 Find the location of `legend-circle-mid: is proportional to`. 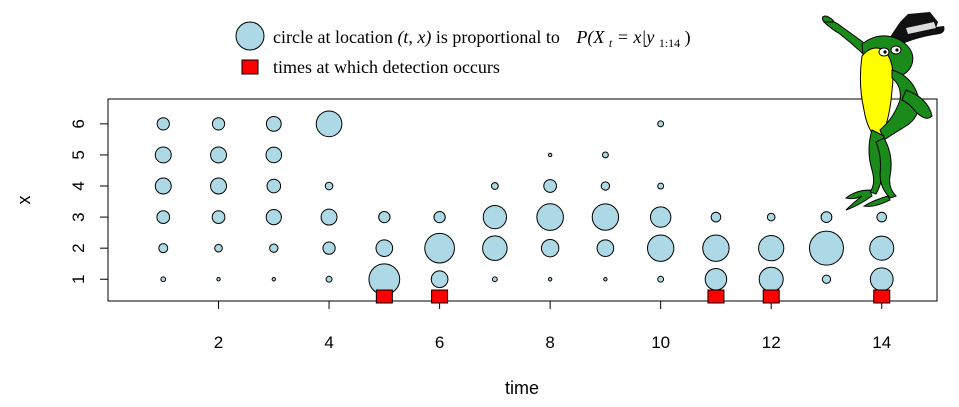

legend-circle-mid: is proportional to is located at coordinates (498, 37).